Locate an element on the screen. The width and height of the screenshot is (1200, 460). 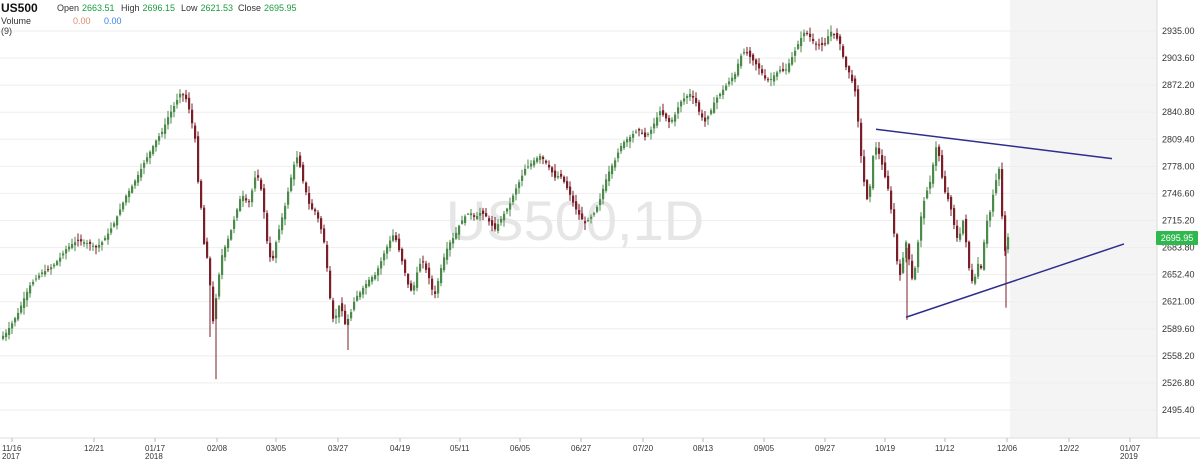
y-tick-label: 2621.00 is located at coordinates (1178, 302).